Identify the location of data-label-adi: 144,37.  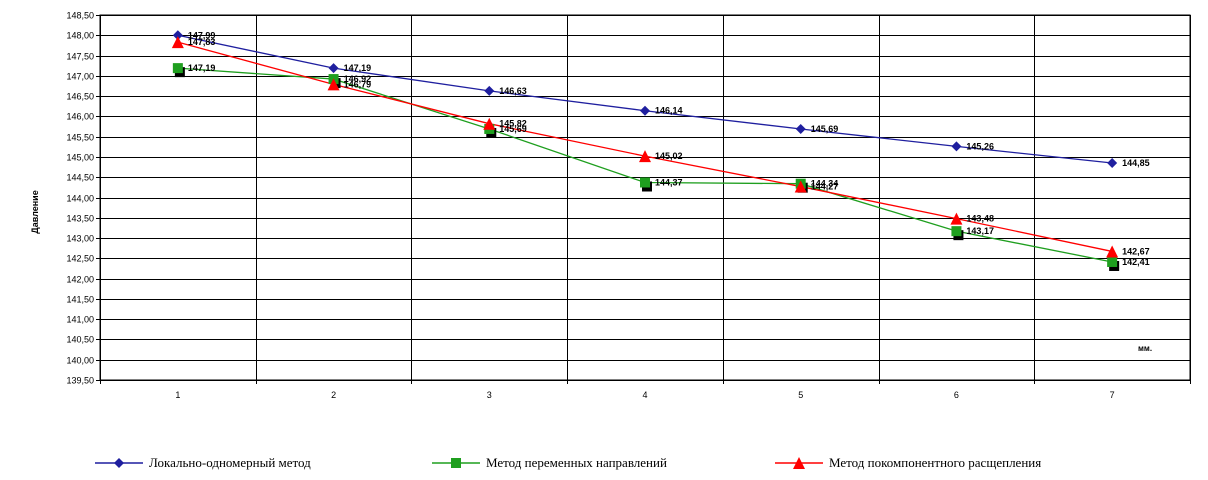
(669, 182).